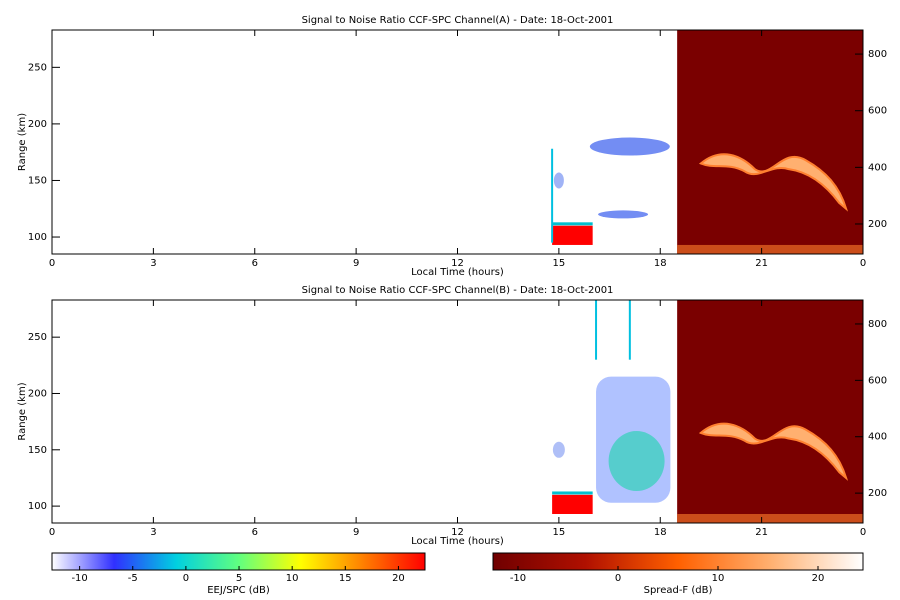 This screenshot has height=600, width=900. What do you see at coordinates (239, 578) in the screenshot?
I see `colorbar-tick-label: 5` at bounding box center [239, 578].